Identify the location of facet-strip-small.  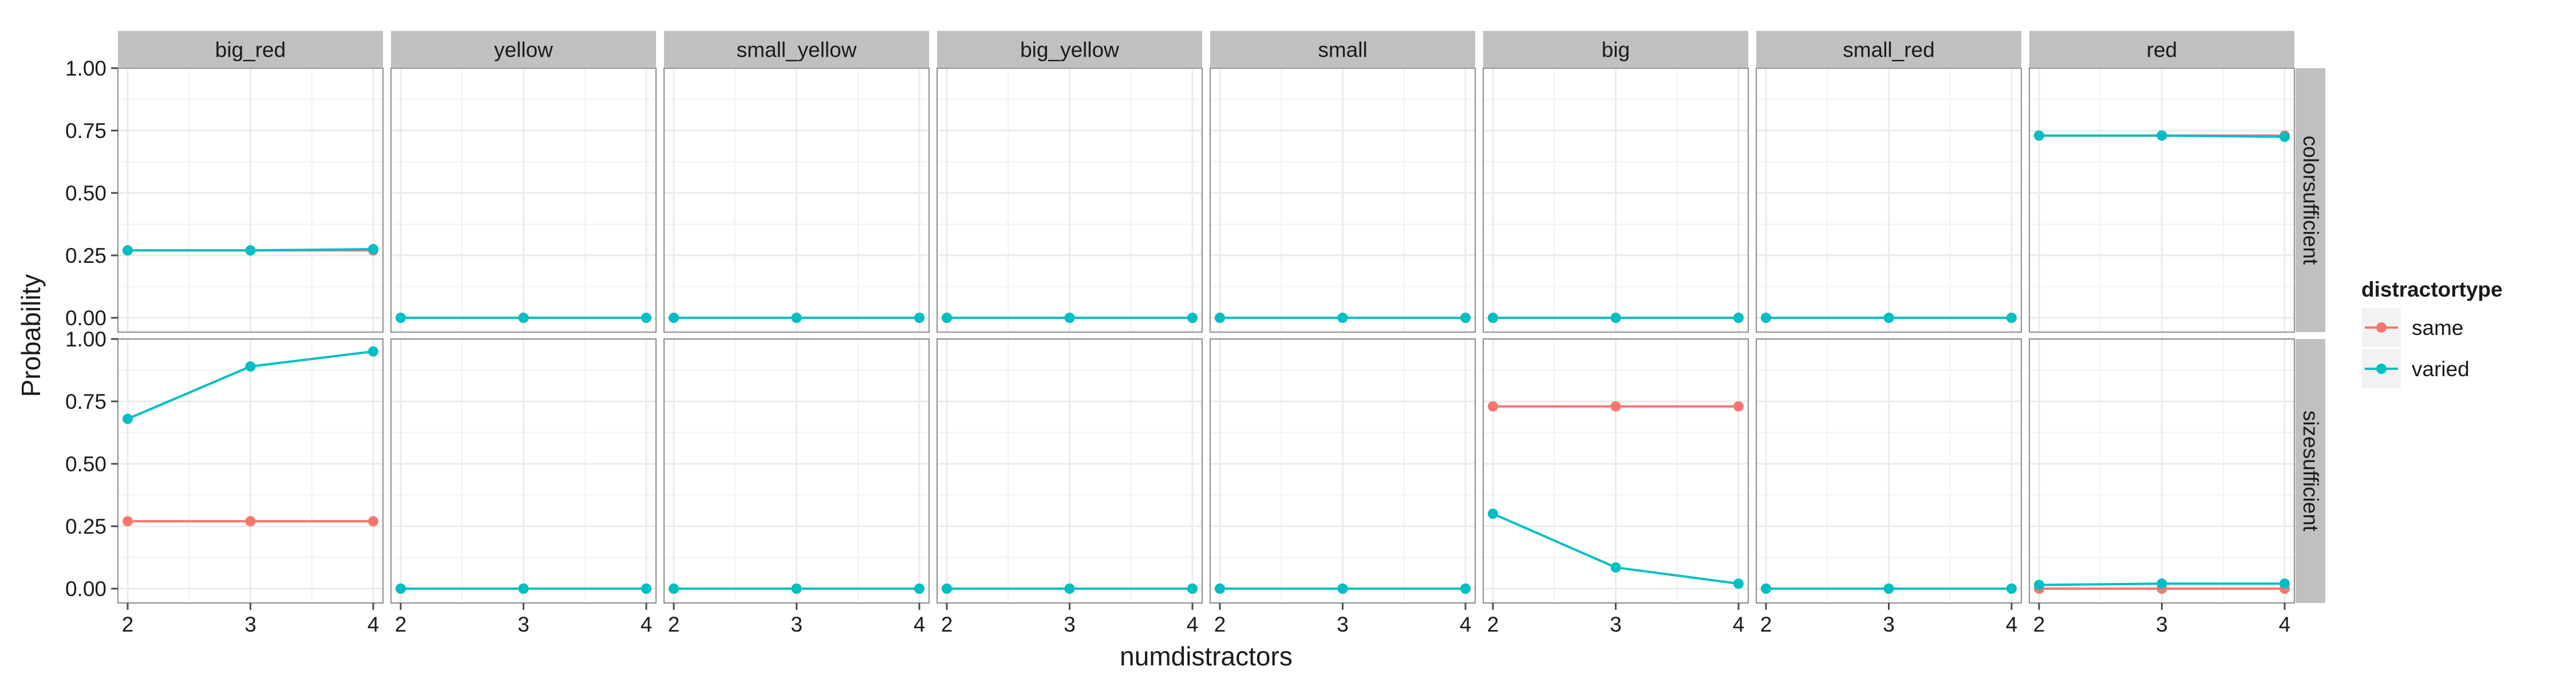
(1342, 49).